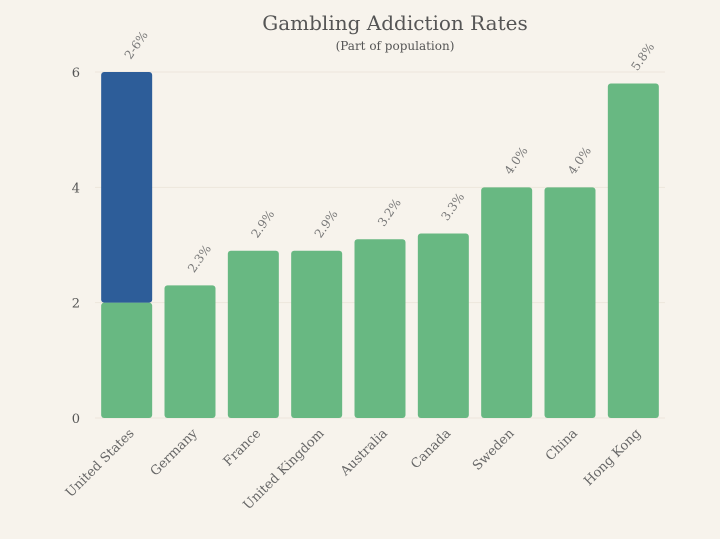 The width and height of the screenshot is (720, 539). I want to click on x-tick-label: China, so click(562, 445).